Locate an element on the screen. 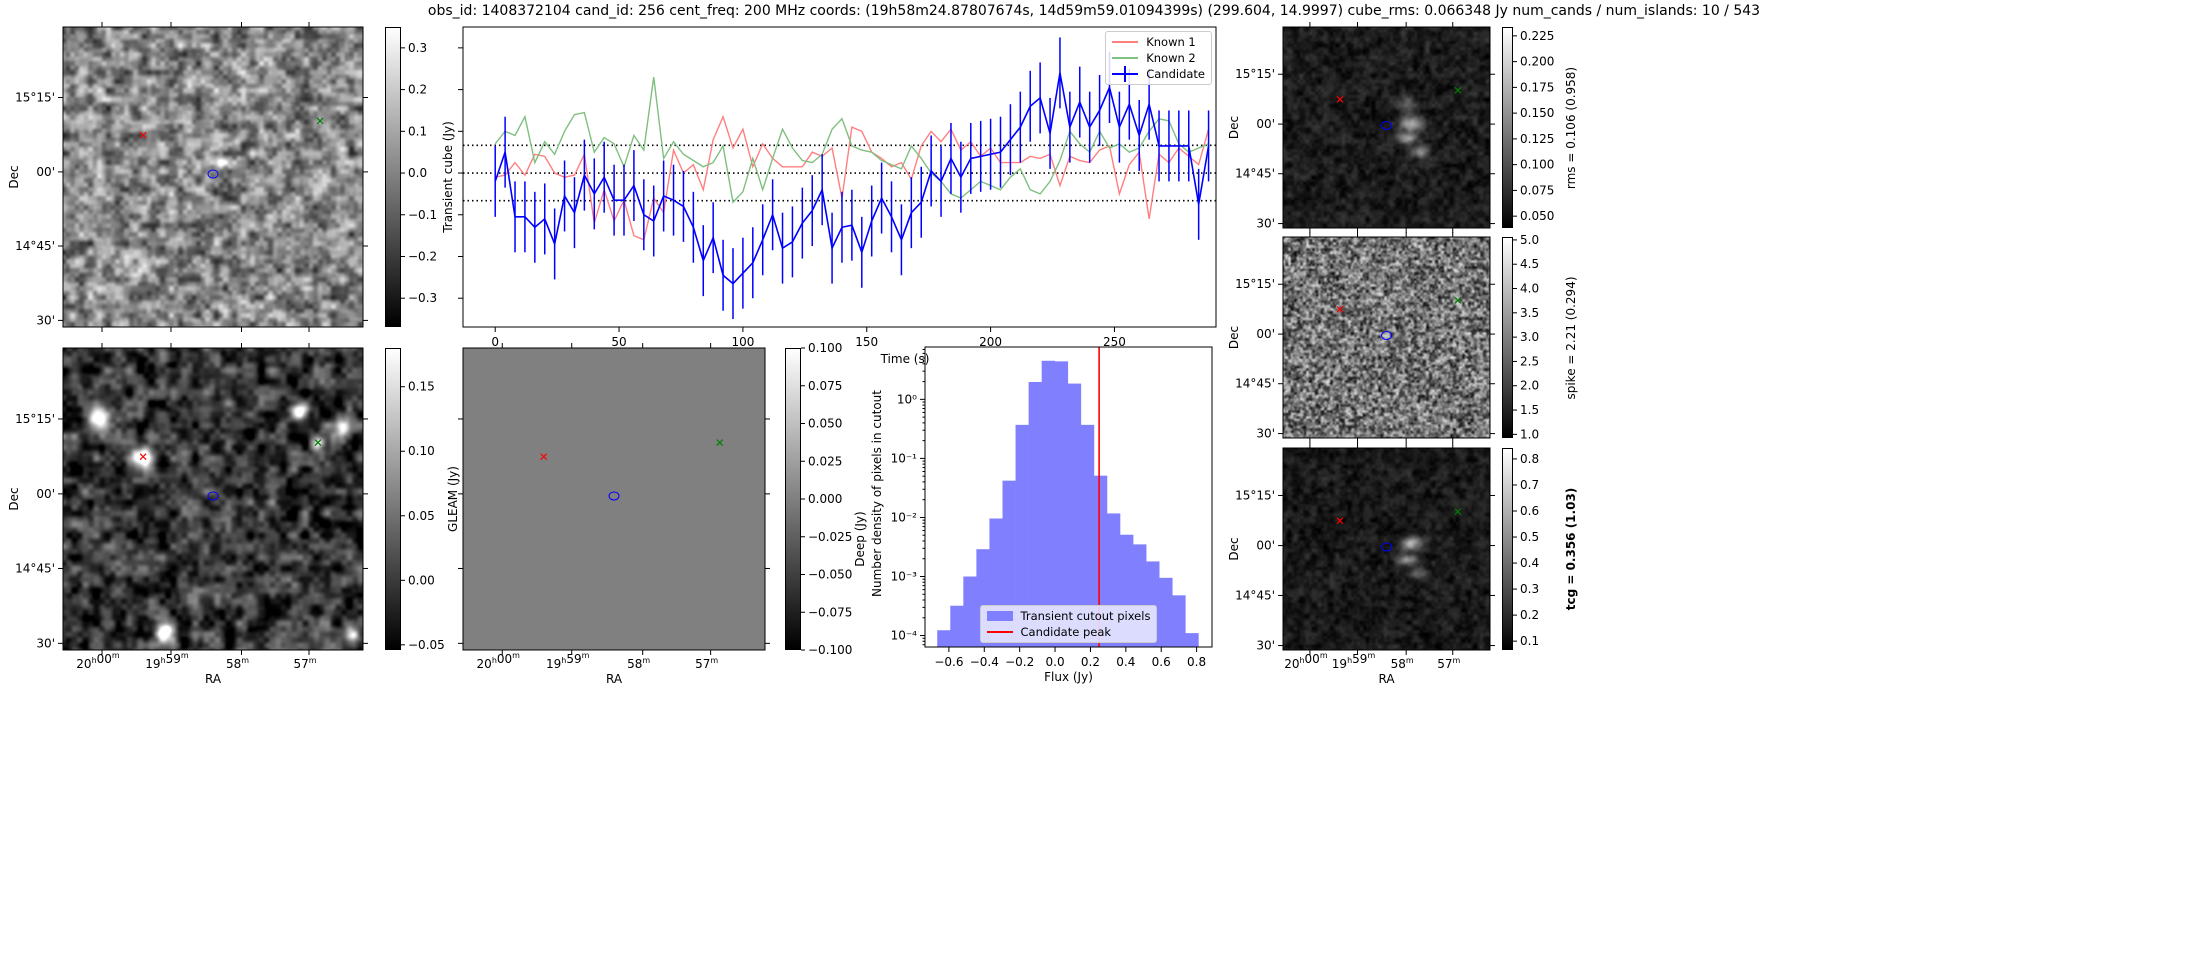 The image size is (2188, 960). histogram-ytick-label: 10⁻¹ is located at coordinates (904, 458).